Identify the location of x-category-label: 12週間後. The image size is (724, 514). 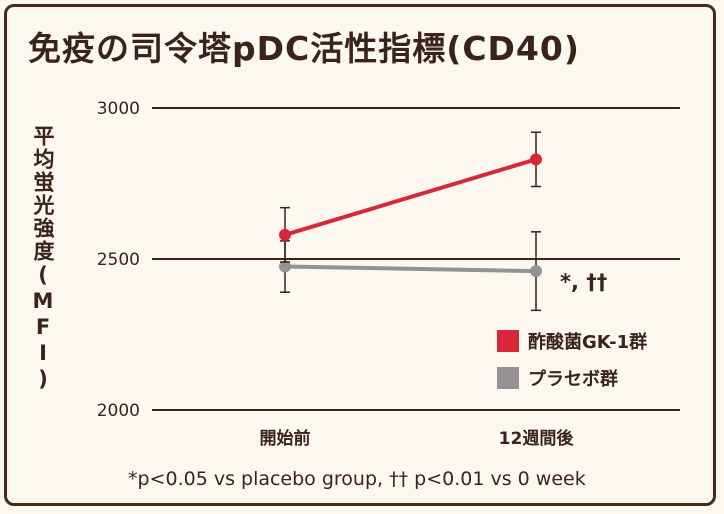
(537, 438).